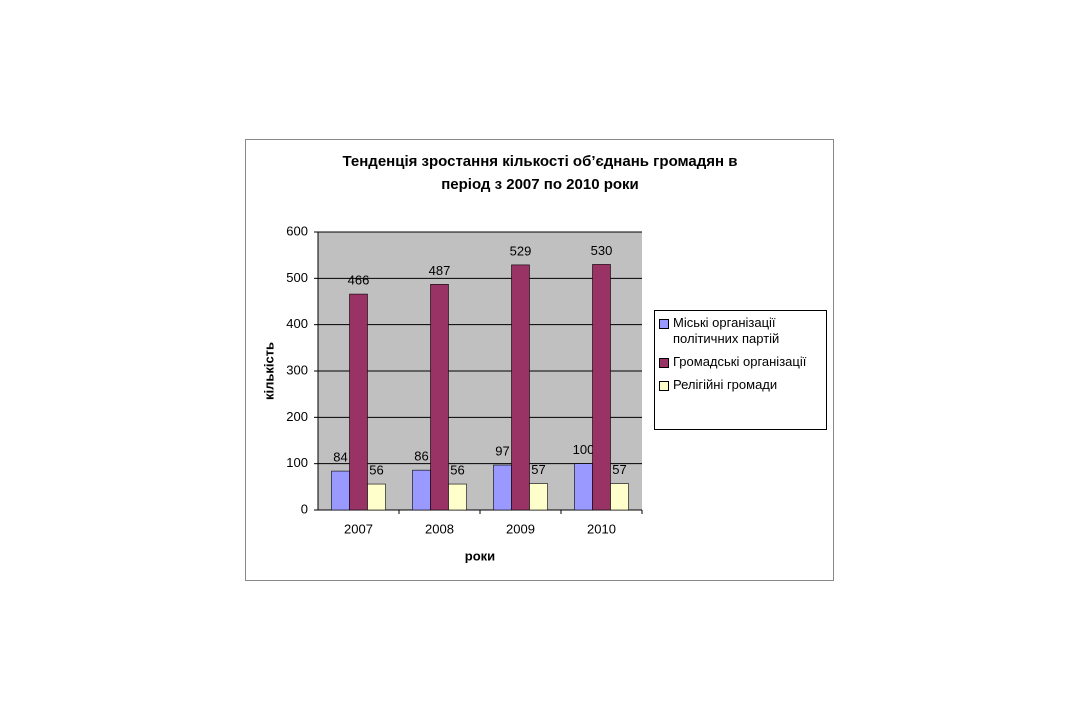 The height and width of the screenshot is (720, 1080). Describe the element at coordinates (297, 277) in the screenshot. I see `y-tick-label: 500` at that location.